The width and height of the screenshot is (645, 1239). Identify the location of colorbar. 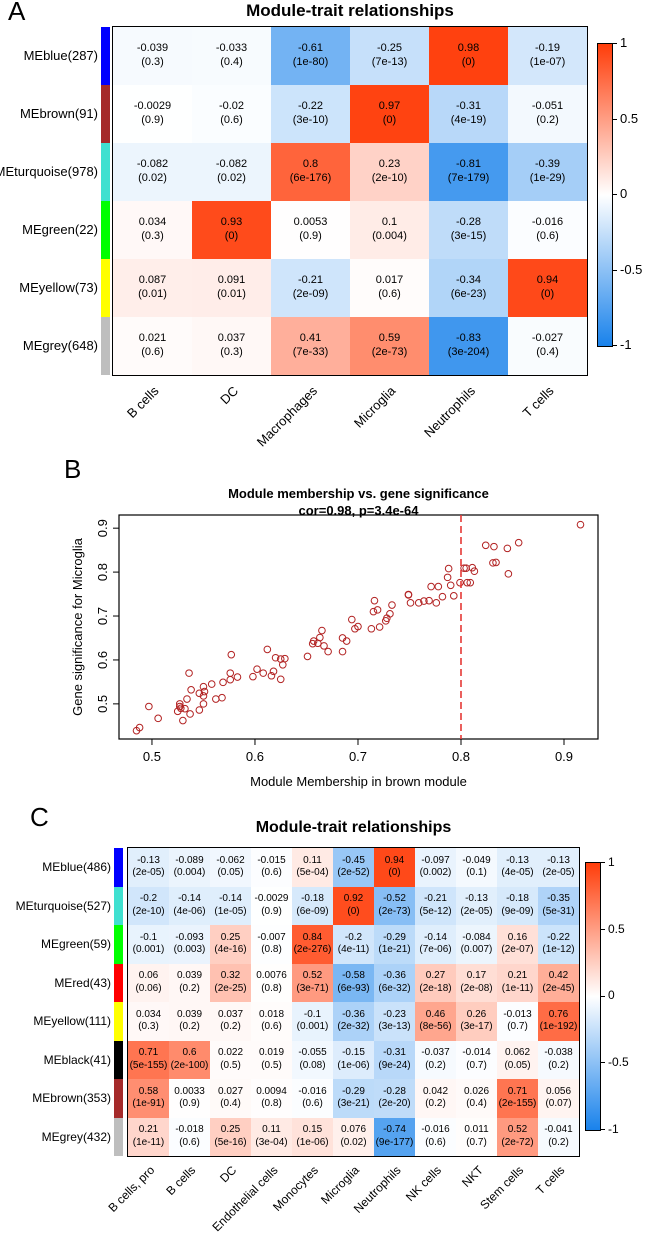
(605, 195).